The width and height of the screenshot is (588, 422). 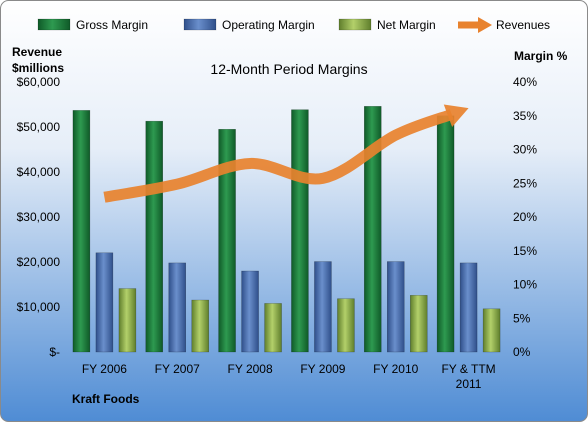 What do you see at coordinates (54, 352) in the screenshot?
I see `left-tick-label: $-` at bounding box center [54, 352].